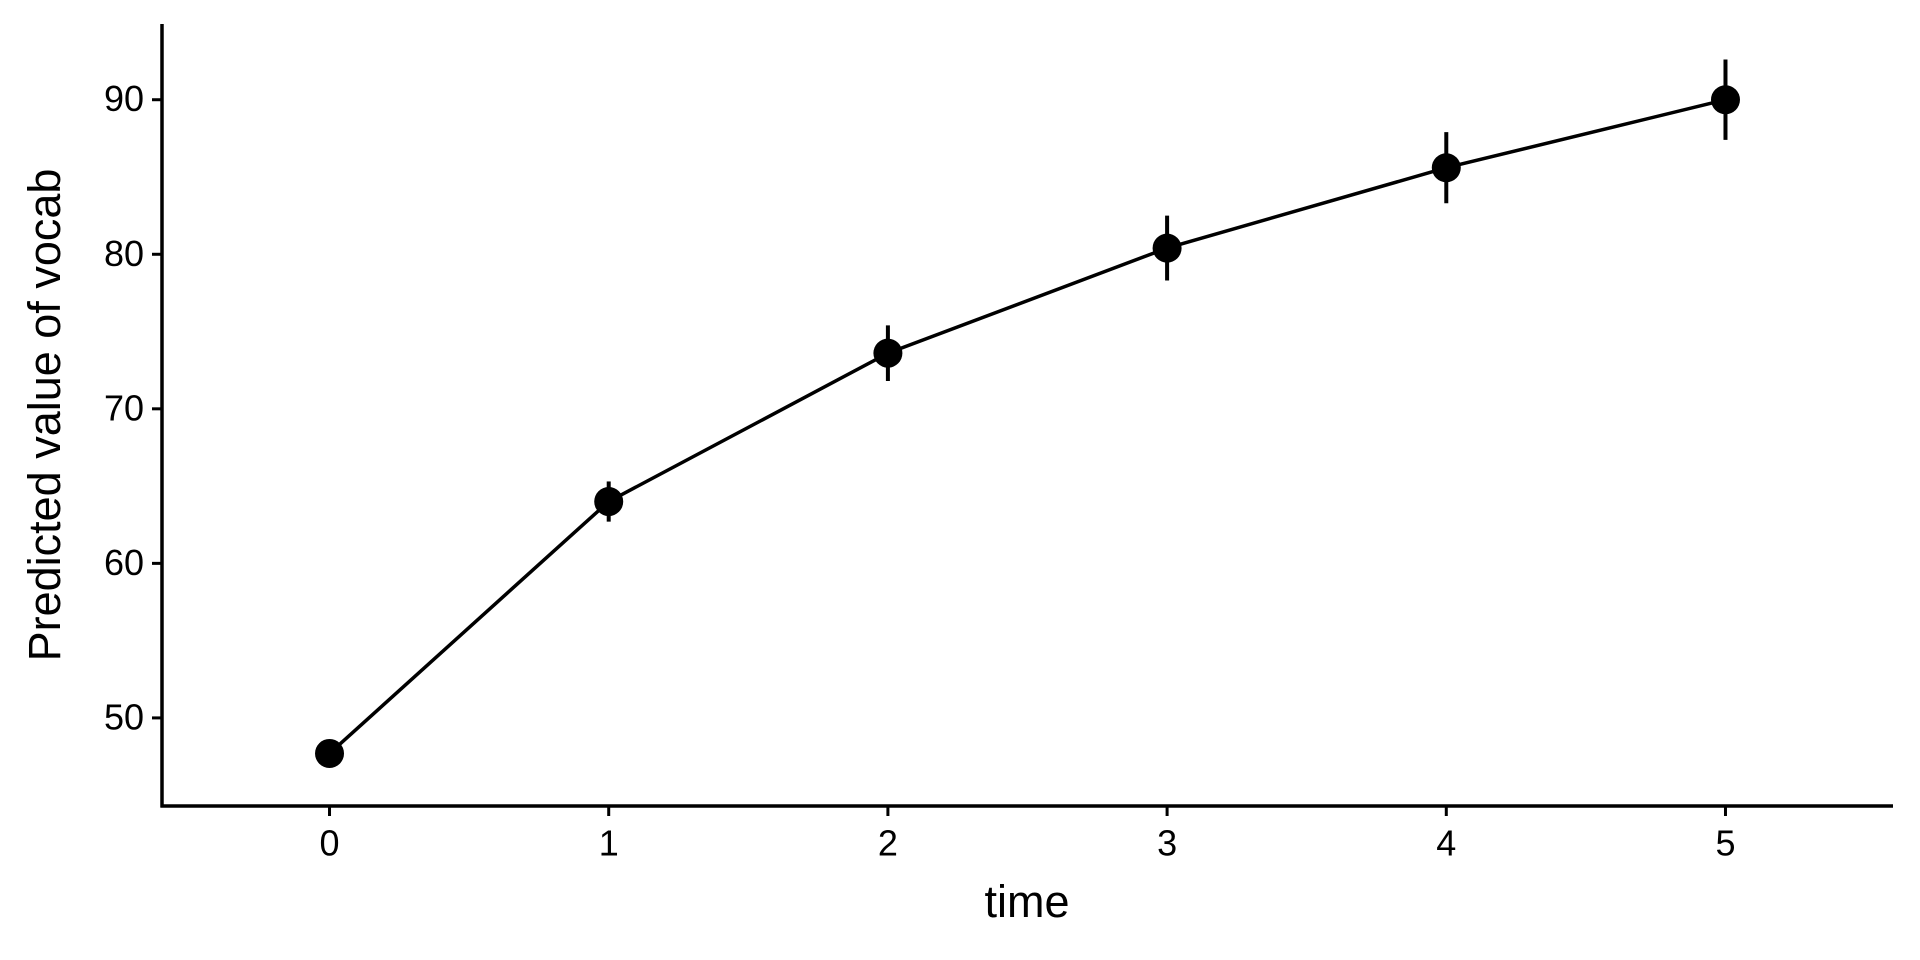 The width and height of the screenshot is (1920, 960). What do you see at coordinates (1026, 901) in the screenshot?
I see `x-axis-title: time` at bounding box center [1026, 901].